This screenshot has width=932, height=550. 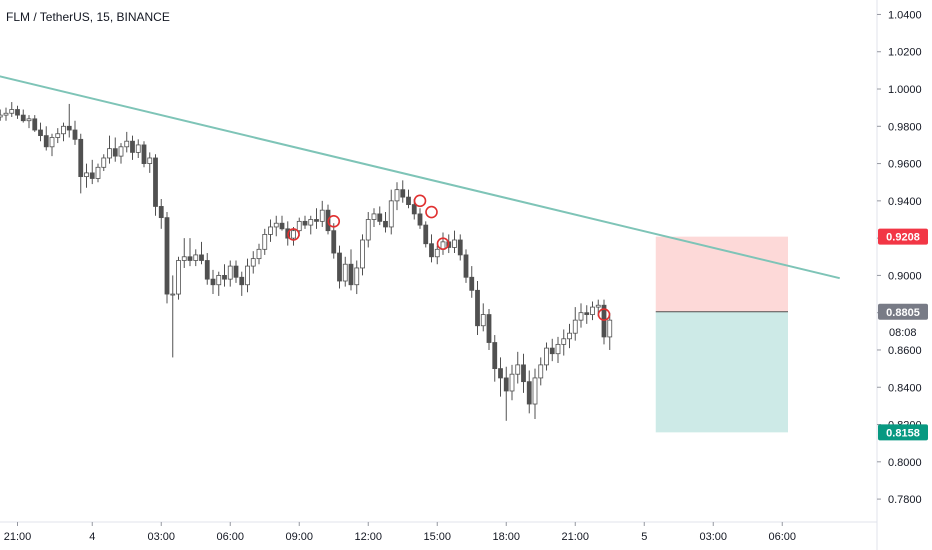 What do you see at coordinates (905, 90) in the screenshot?
I see `y-tick-label: 1.0000` at bounding box center [905, 90].